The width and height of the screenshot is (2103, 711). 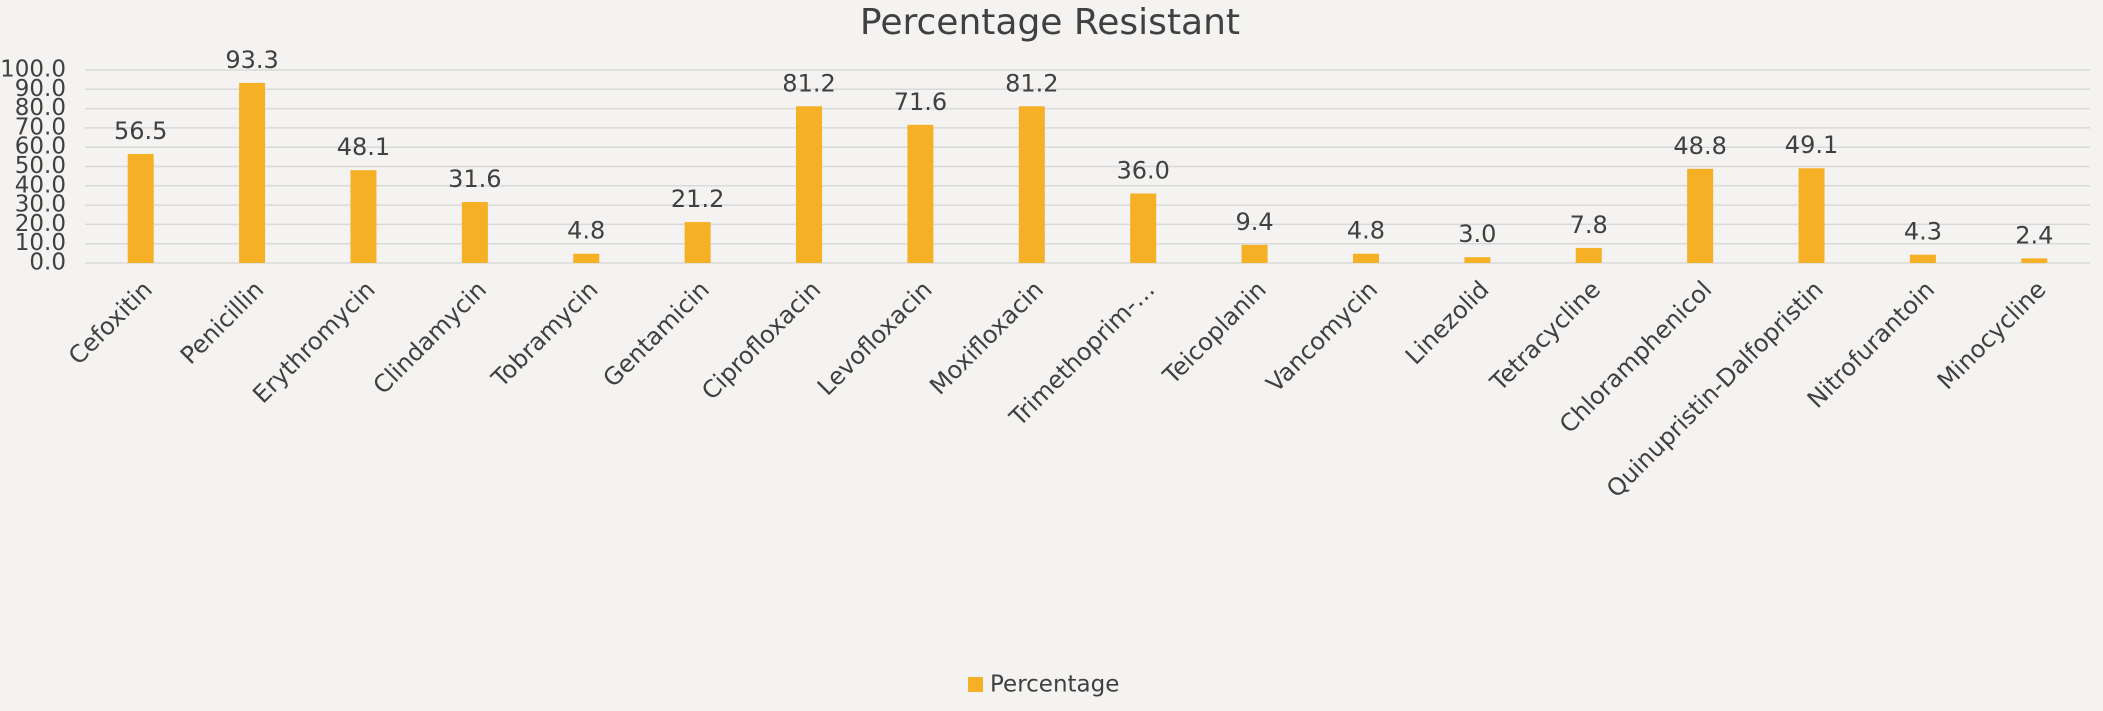 I want to click on legend-swatch, so click(x=975, y=684).